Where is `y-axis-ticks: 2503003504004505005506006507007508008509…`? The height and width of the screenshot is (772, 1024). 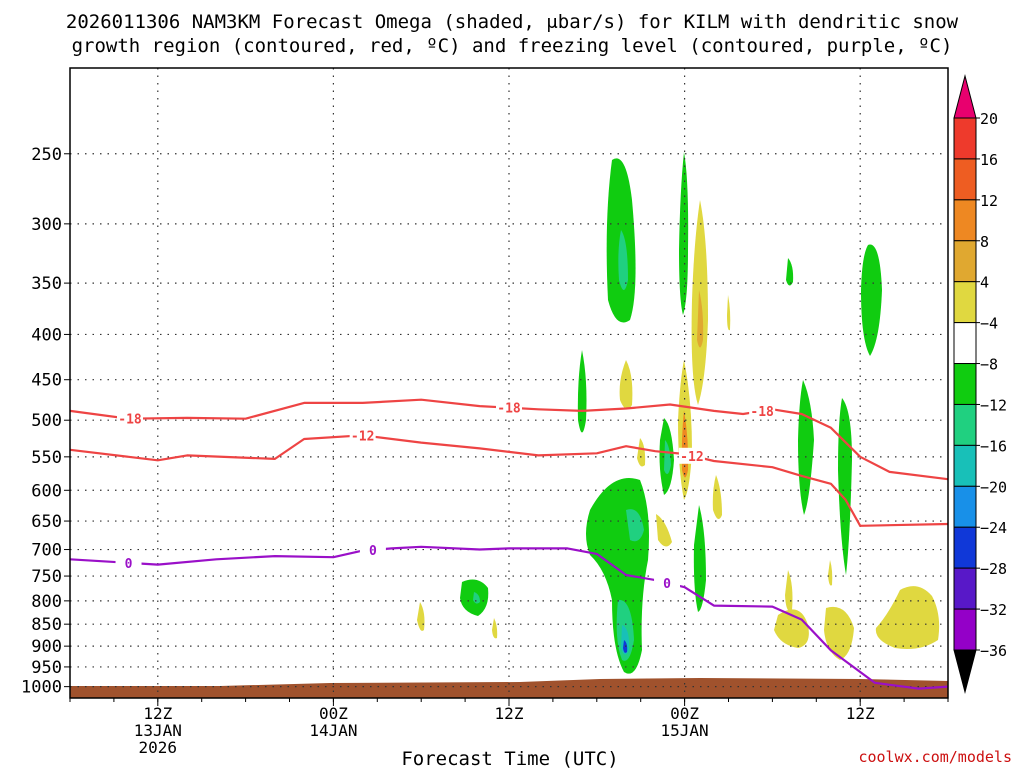 y-axis-ticks: 2503003504004505005506006507007508008509… is located at coordinates (45, 421).